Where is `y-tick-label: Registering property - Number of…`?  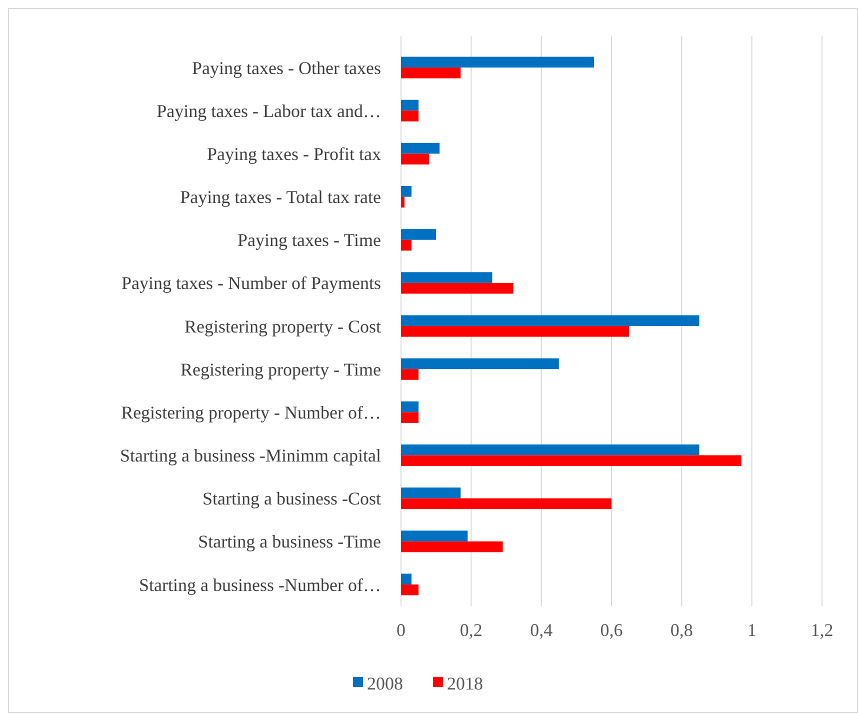 y-tick-label: Registering property - Number of… is located at coordinates (251, 412).